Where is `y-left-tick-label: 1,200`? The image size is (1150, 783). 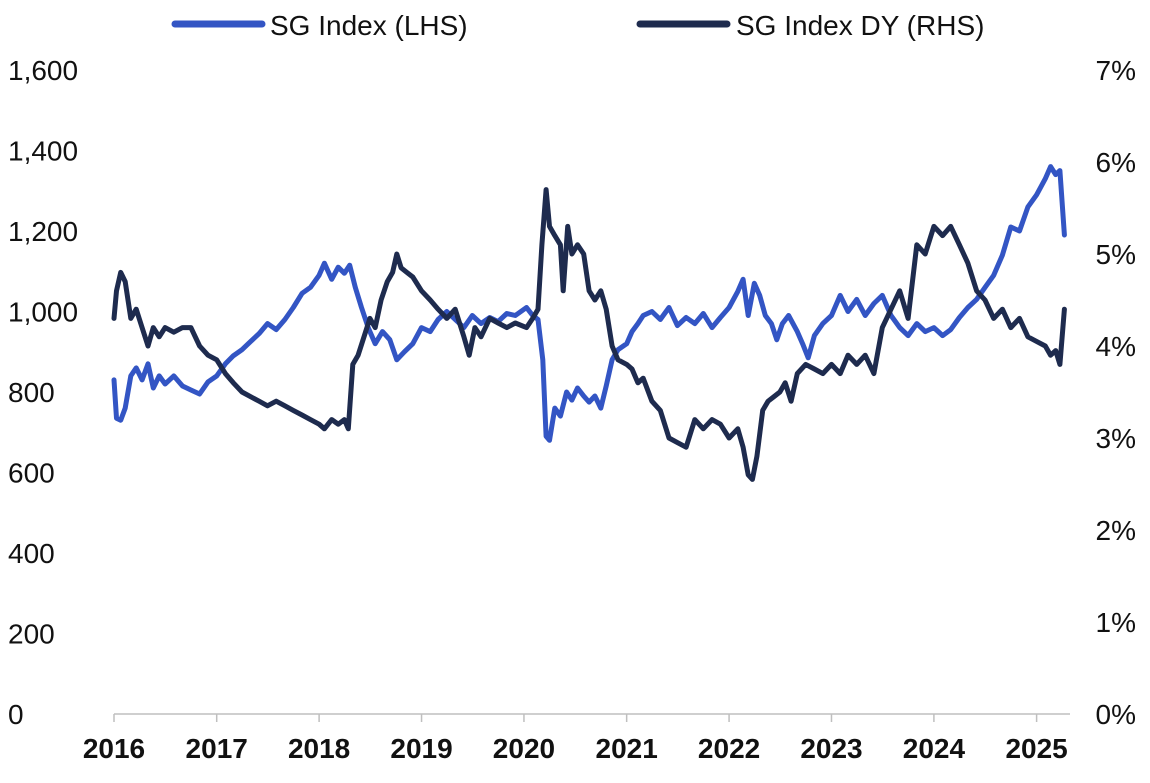 y-left-tick-label: 1,200 is located at coordinates (43, 231).